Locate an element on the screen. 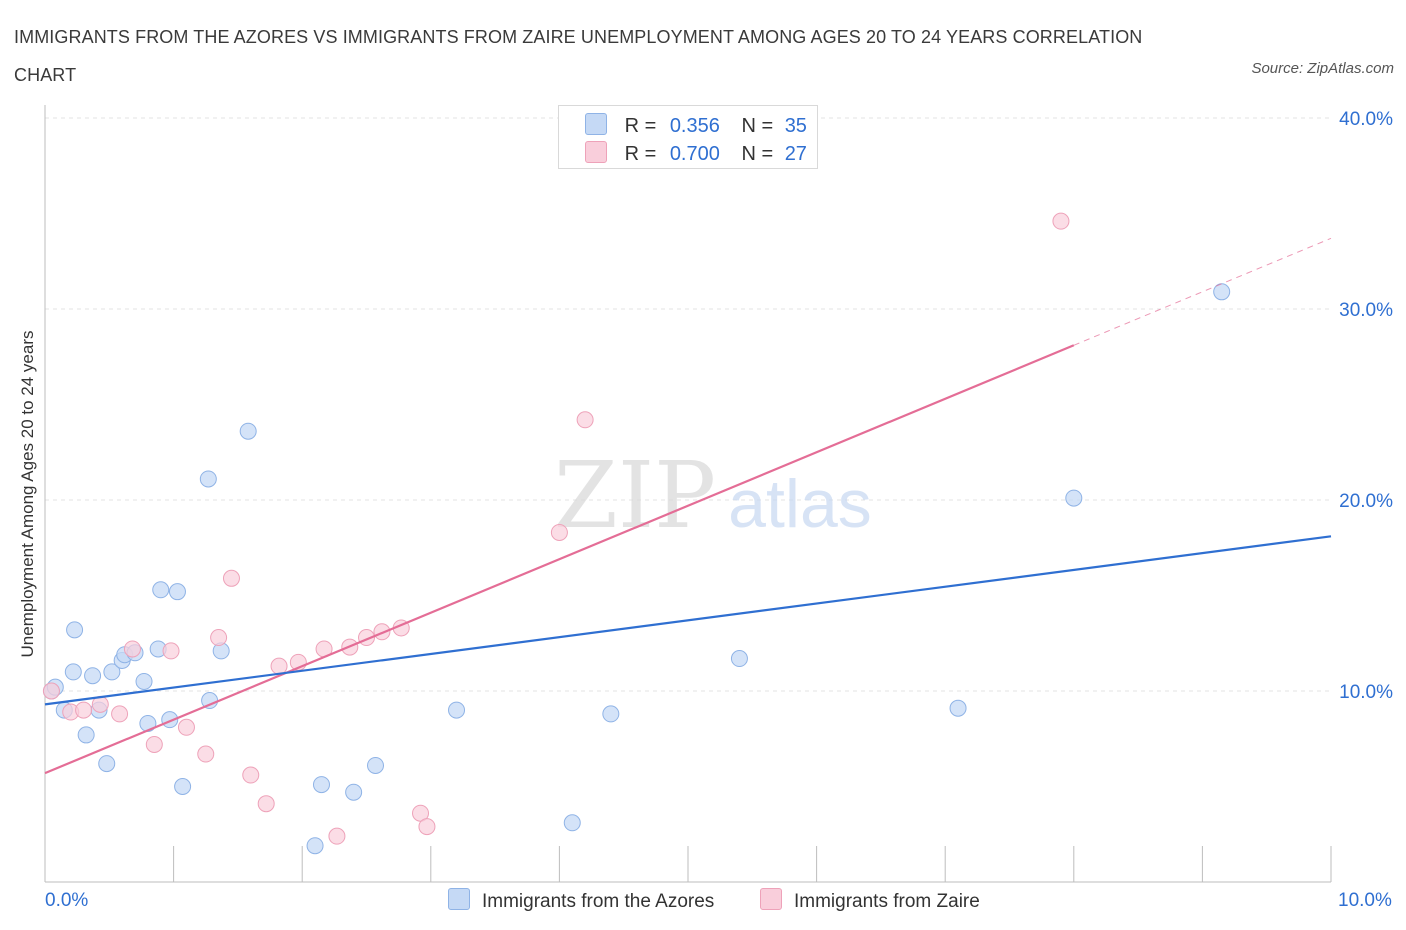  legend-row-azores: R = 0.356 N = 35 is located at coordinates (696, 125).